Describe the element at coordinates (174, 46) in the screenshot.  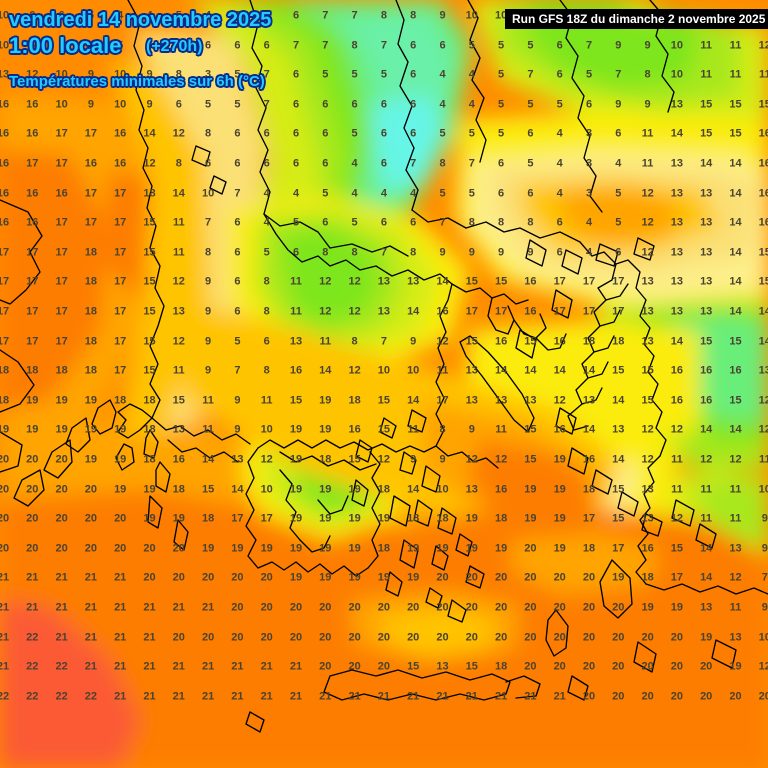
I see `forecast-offset-label: (+270h)` at that location.